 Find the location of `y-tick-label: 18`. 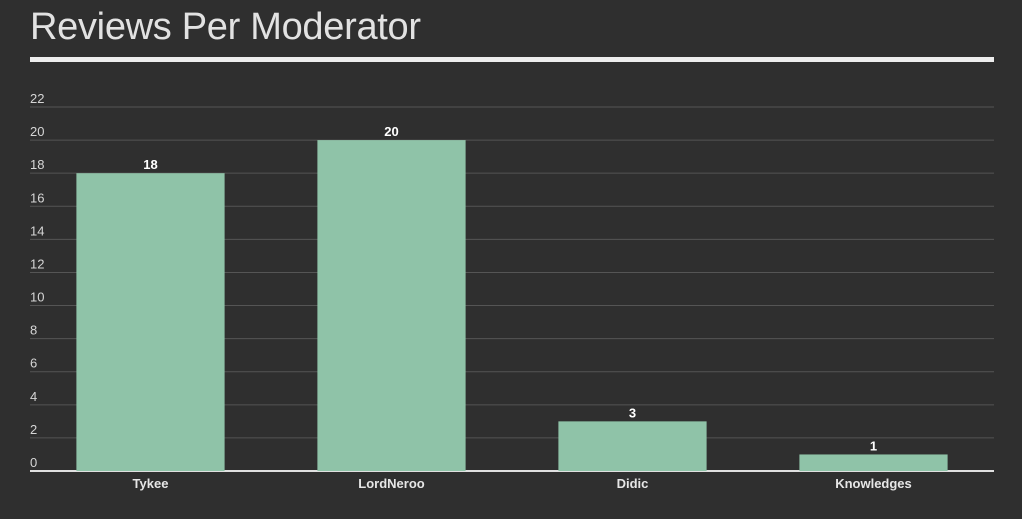

y-tick-label: 18 is located at coordinates (37, 164).